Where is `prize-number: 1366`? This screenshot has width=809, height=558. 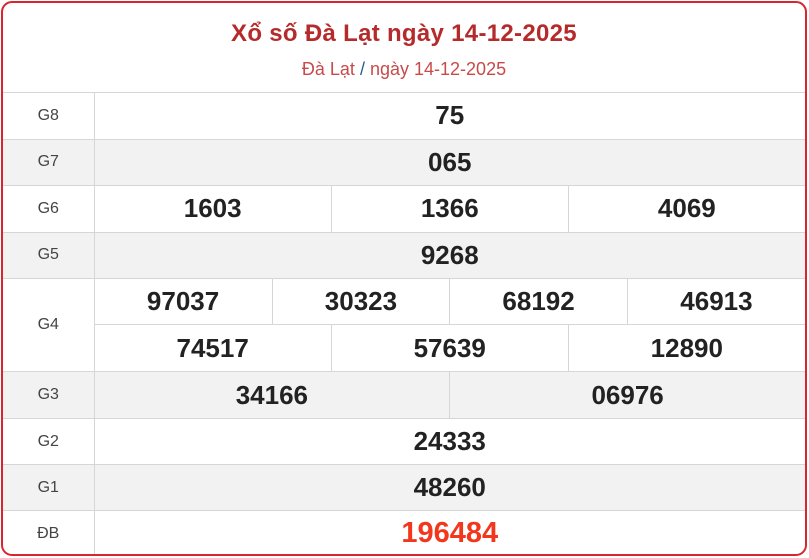 prize-number: 1366 is located at coordinates (449, 208).